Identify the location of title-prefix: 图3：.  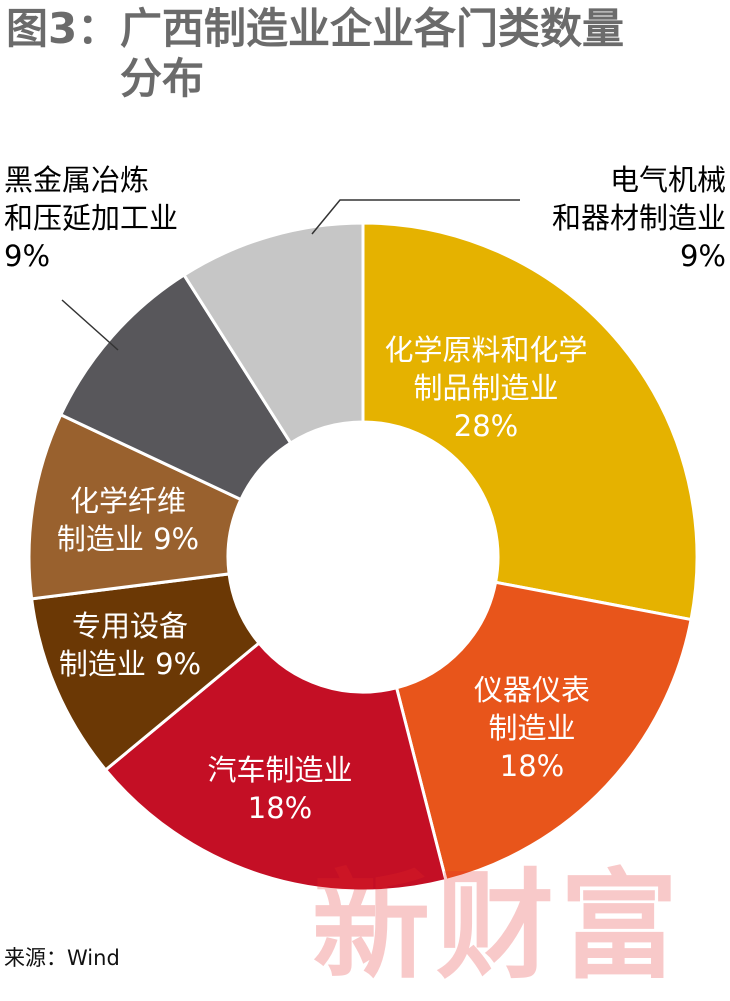
(63, 28).